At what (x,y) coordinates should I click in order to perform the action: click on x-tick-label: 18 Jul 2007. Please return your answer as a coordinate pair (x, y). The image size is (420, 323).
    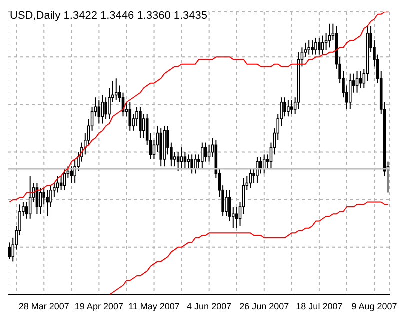
    Looking at the image, I should click on (319, 306).